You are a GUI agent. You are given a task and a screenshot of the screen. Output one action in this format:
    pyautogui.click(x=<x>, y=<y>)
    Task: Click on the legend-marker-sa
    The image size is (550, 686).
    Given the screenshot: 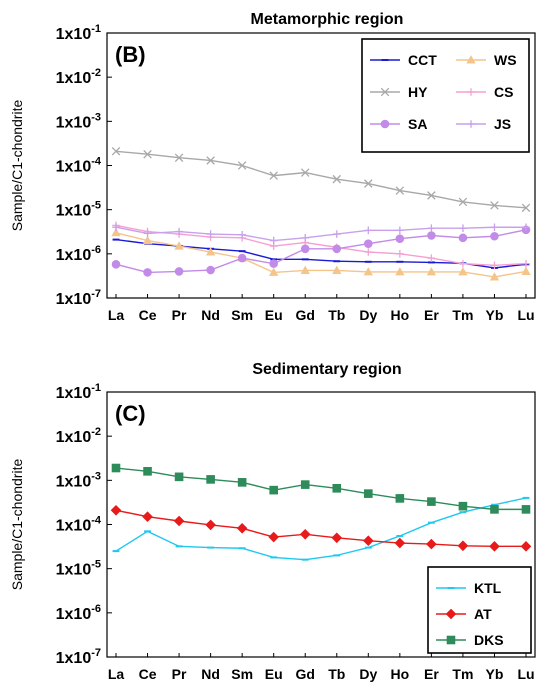 What is the action you would take?
    pyautogui.click(x=385, y=124)
    